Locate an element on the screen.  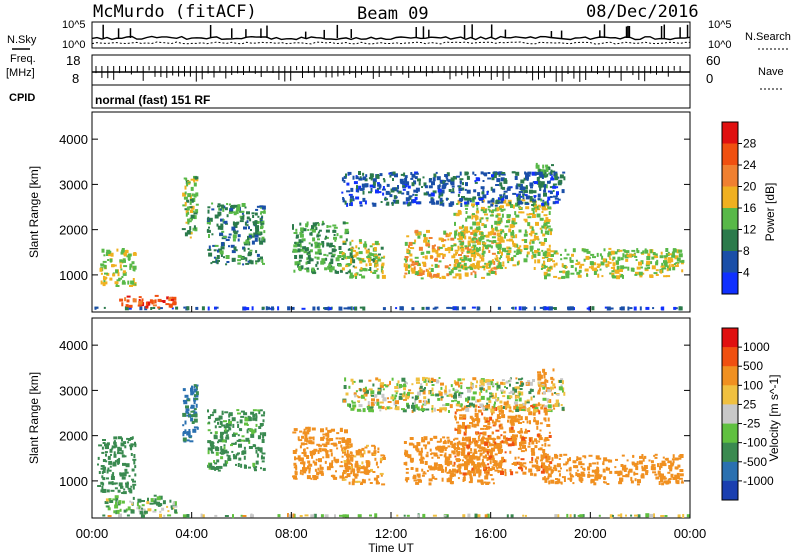
freq-trace is located at coordinates (391, 74).